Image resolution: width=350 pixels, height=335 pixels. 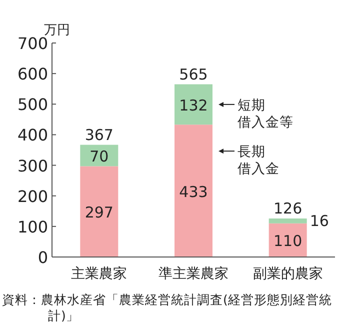 I want to click on y-tick-label: 300, so click(x=32, y=166).